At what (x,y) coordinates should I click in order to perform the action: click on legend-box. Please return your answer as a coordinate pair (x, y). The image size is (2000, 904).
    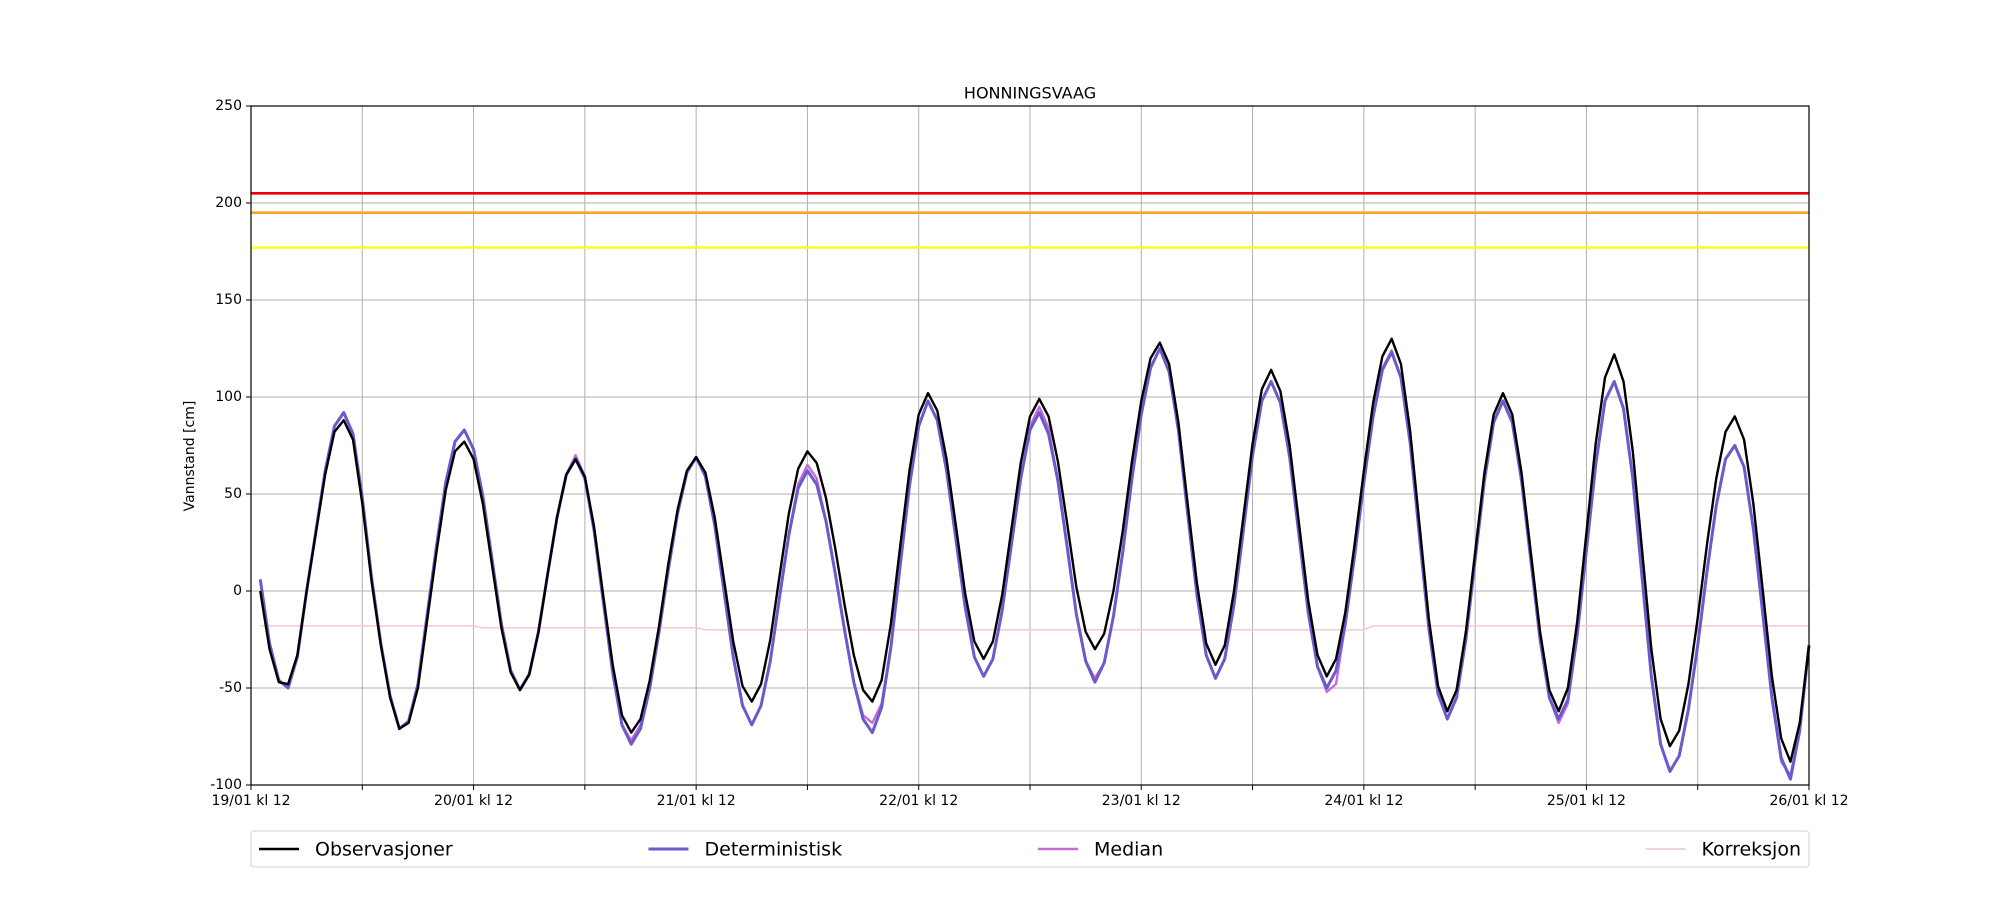
    Looking at the image, I should click on (1030, 849).